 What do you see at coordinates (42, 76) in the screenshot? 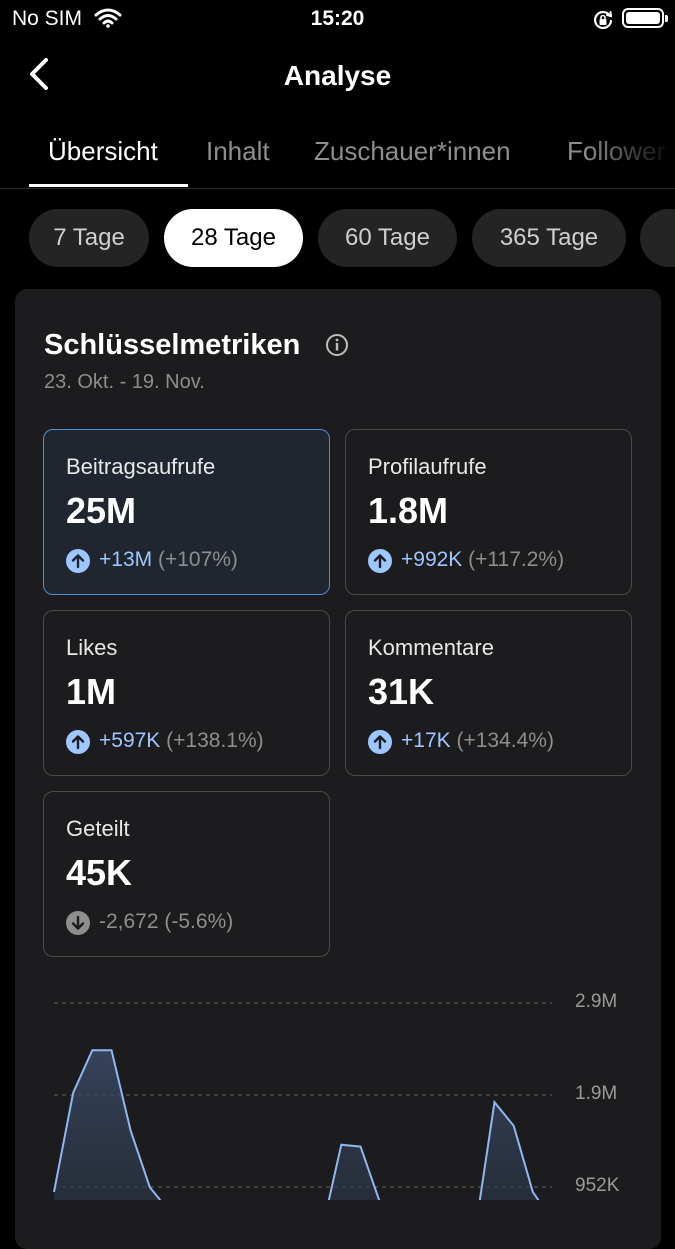
I see `back-chevron-icon` at bounding box center [42, 76].